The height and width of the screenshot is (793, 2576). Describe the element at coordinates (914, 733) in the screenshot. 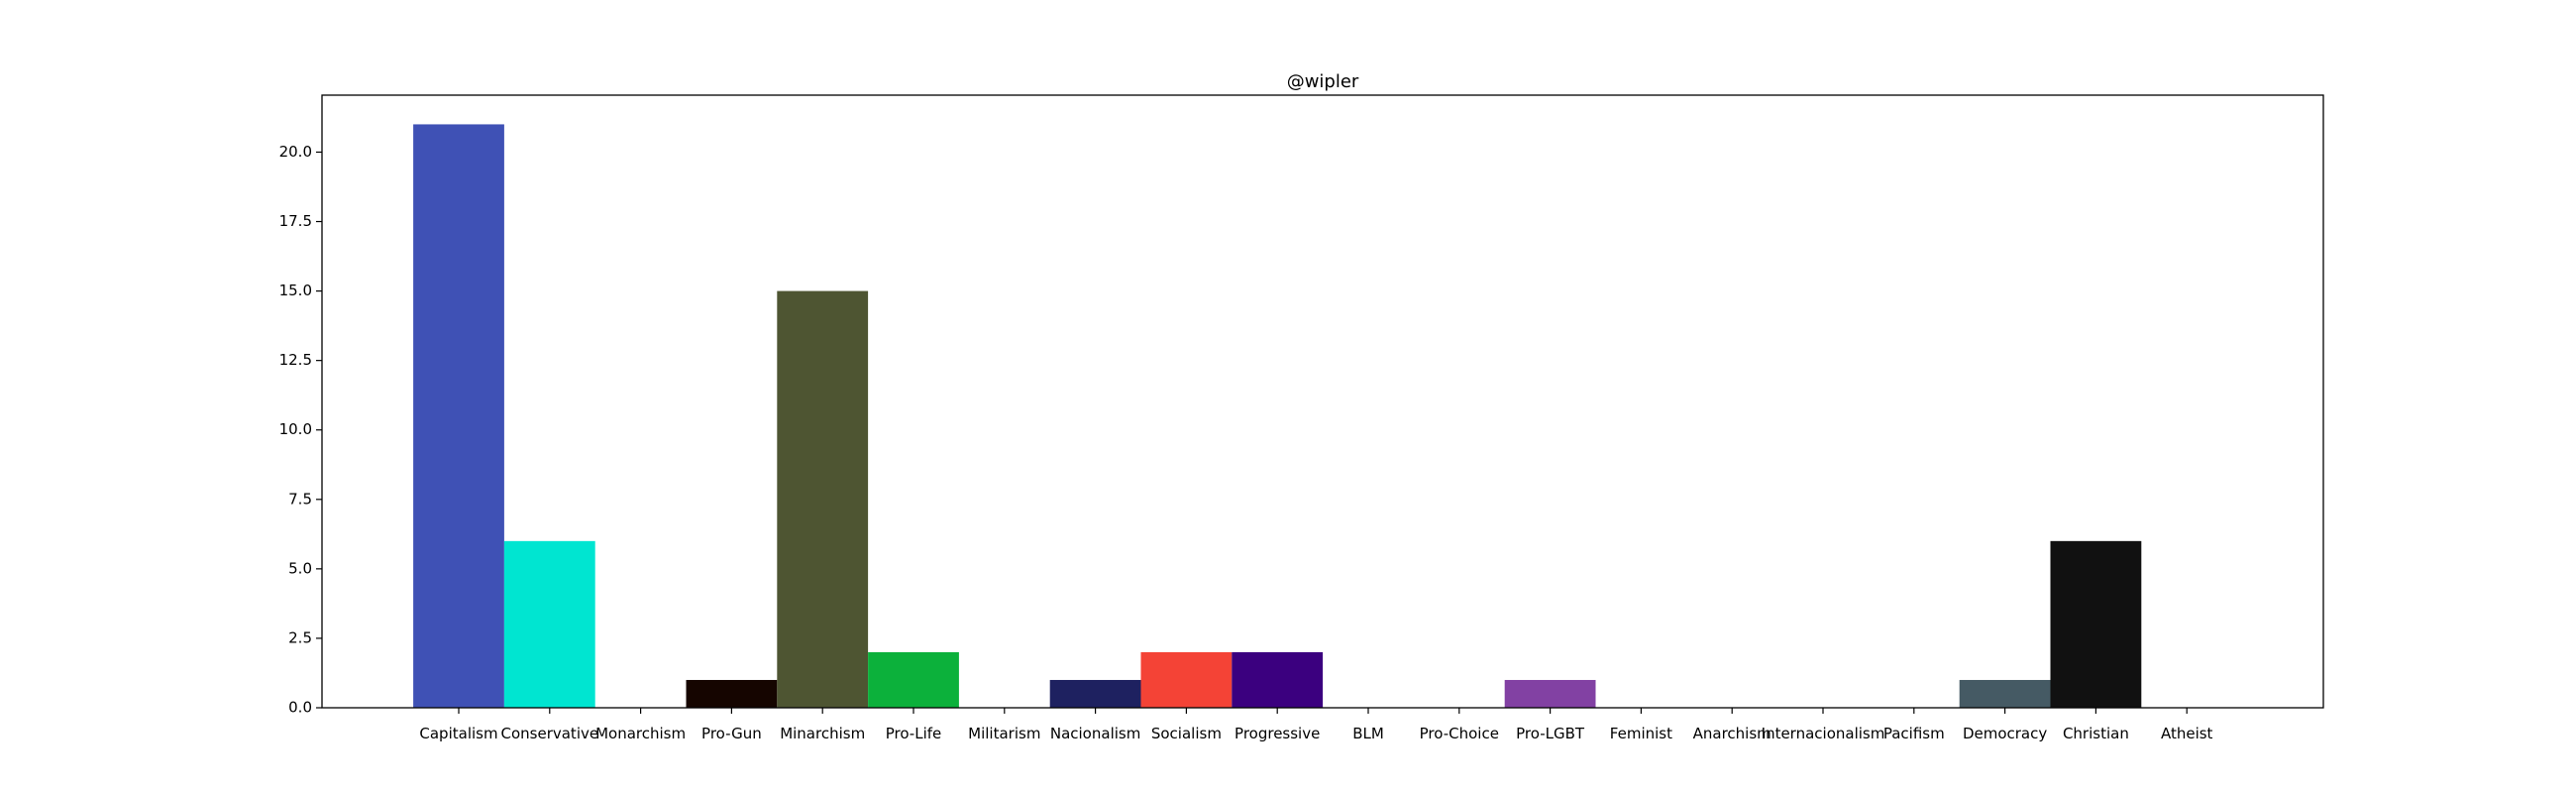

I see `x-tick-label: Pro-Life` at that location.